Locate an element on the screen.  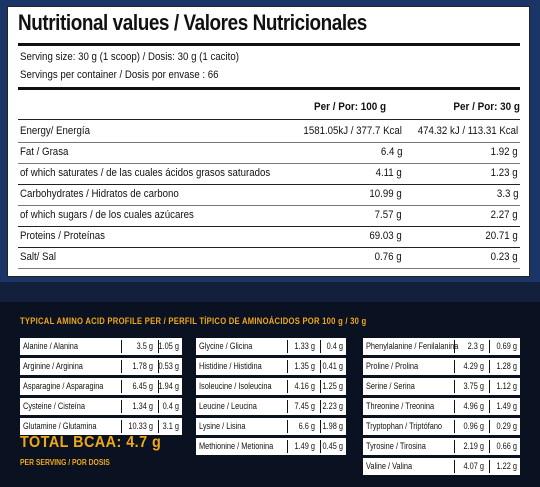
amino-per-100g: 4.07 g is located at coordinates (473, 466).